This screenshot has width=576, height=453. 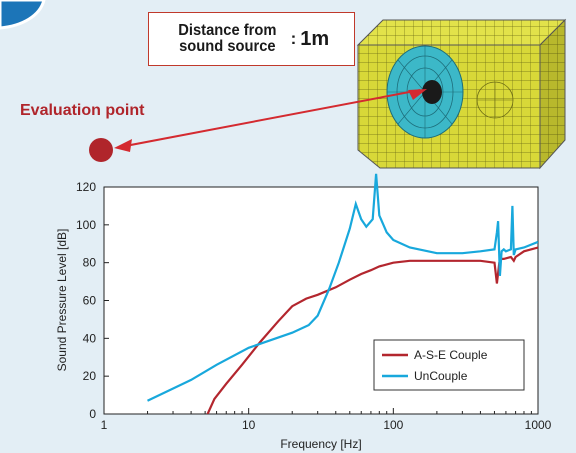 I want to click on evaluation-point-dot, so click(x=101, y=150).